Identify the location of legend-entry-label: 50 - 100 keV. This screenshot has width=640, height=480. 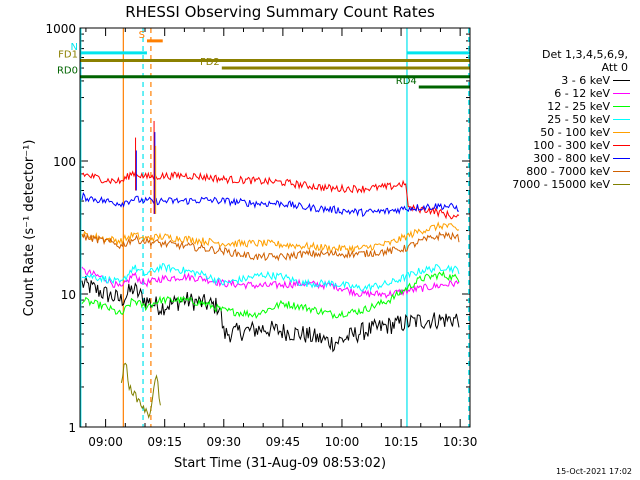
(575, 132).